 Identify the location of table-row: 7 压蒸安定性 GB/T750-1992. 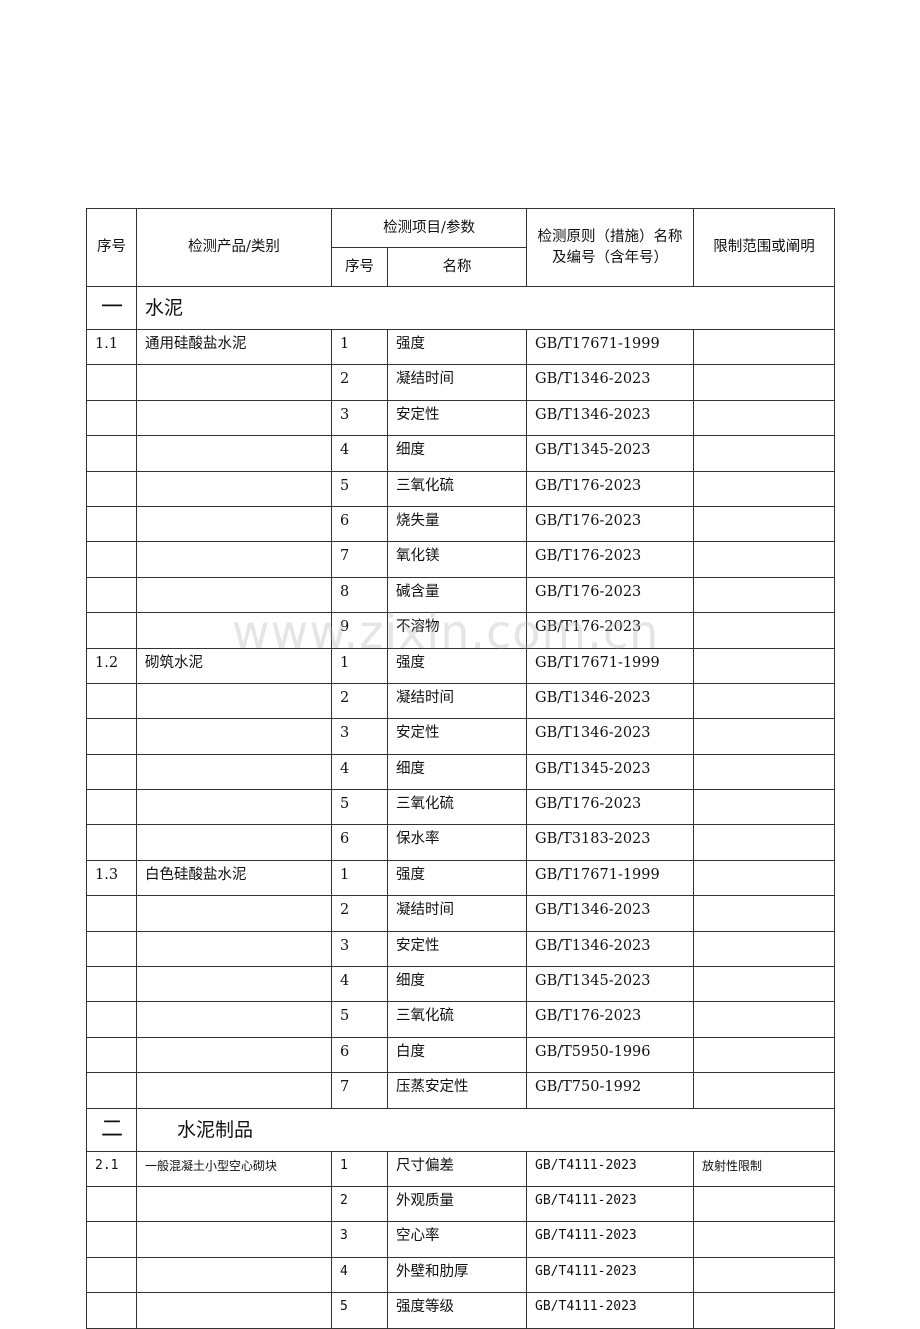
(461, 1090).